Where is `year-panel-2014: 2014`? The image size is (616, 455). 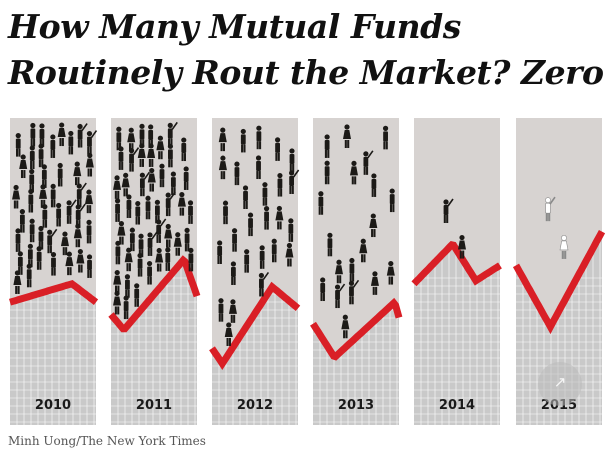 year-panel-2014: 2014 is located at coordinates (456, 271).